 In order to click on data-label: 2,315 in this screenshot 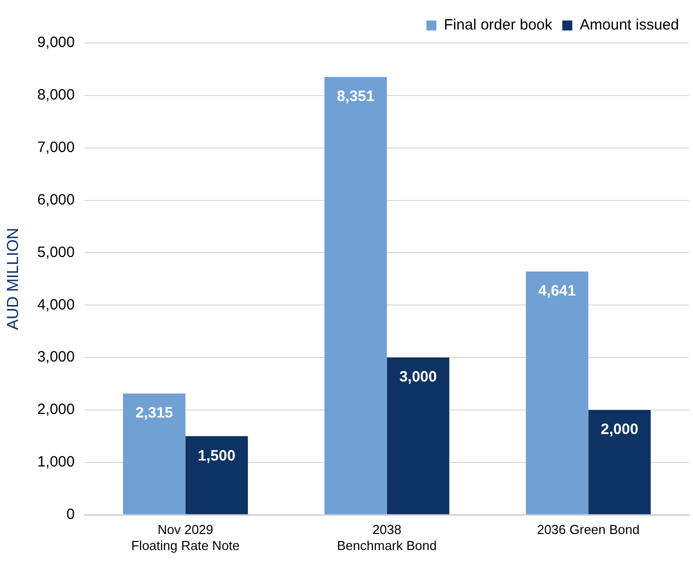, I will do `click(154, 413)`.